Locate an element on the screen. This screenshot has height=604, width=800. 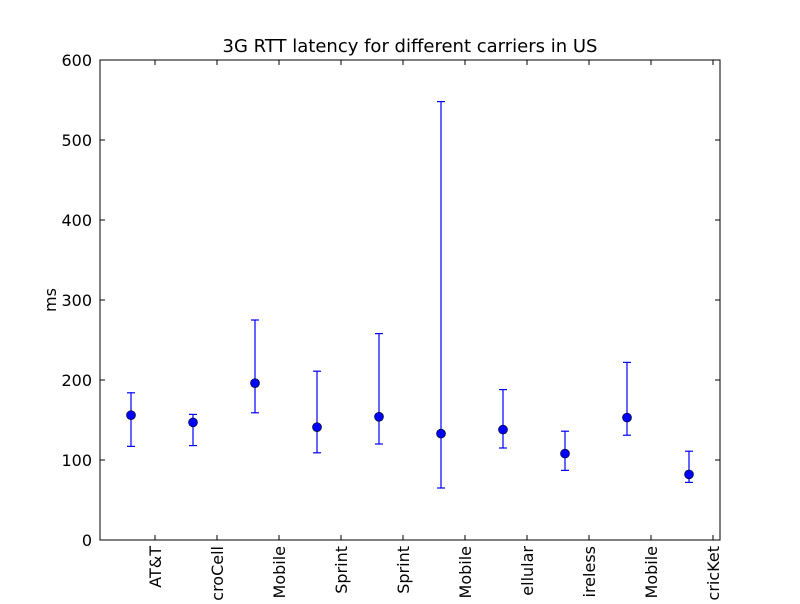
y-tick-label: 600 is located at coordinates (76, 60).